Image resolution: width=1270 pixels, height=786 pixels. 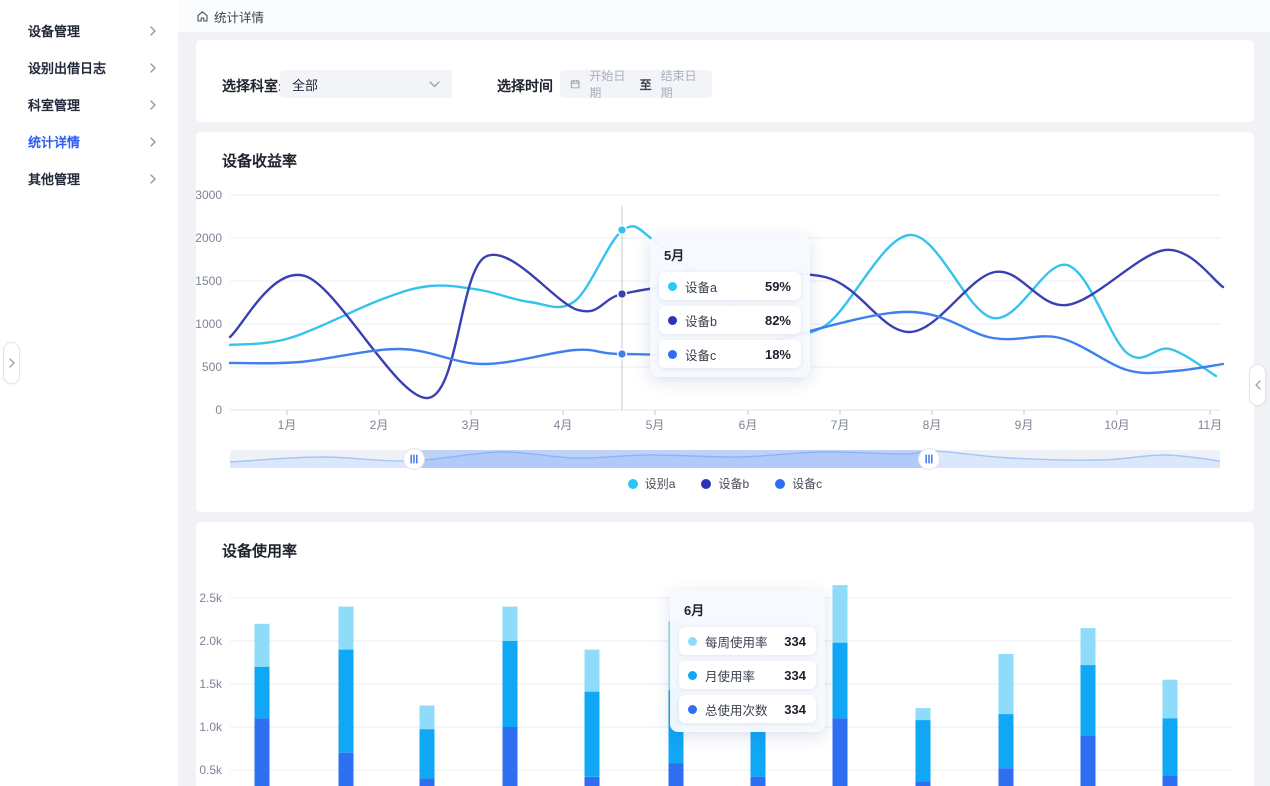 What do you see at coordinates (260, 551) in the screenshot?
I see `usage-chart-title: 设备使用率` at bounding box center [260, 551].